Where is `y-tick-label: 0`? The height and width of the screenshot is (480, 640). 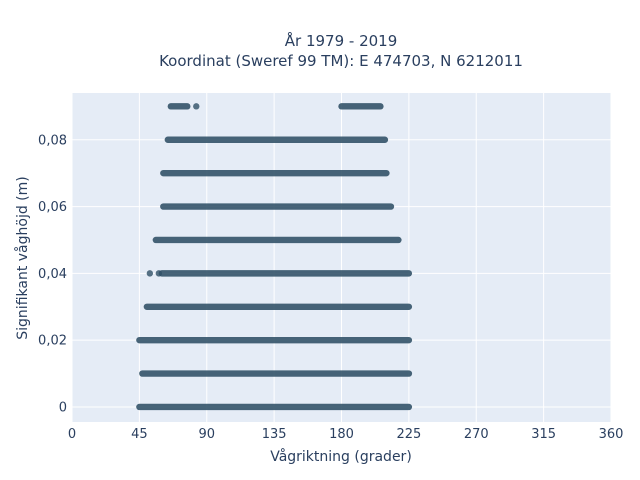
y-tick-label: 0 is located at coordinates (63, 407).